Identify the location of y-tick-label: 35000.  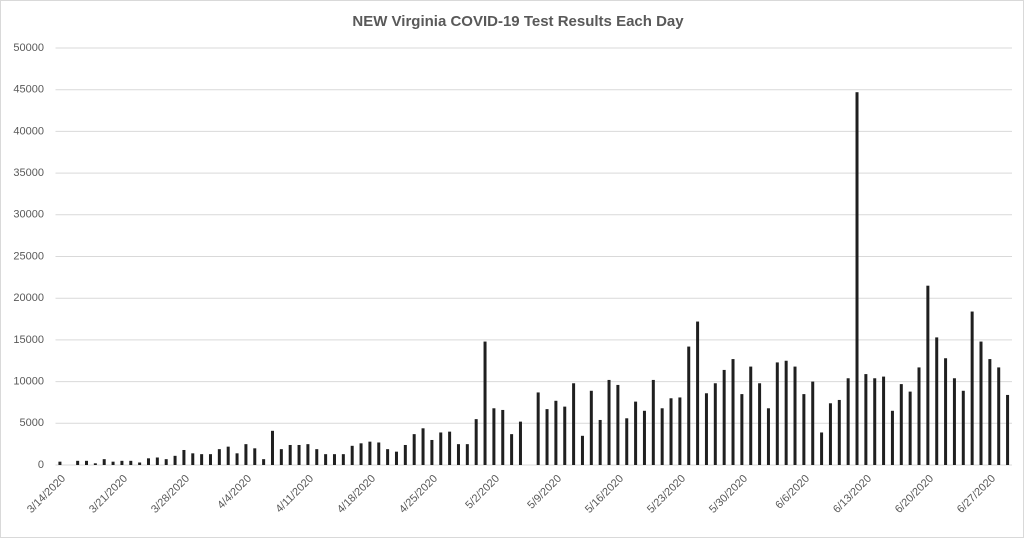
(28, 173).